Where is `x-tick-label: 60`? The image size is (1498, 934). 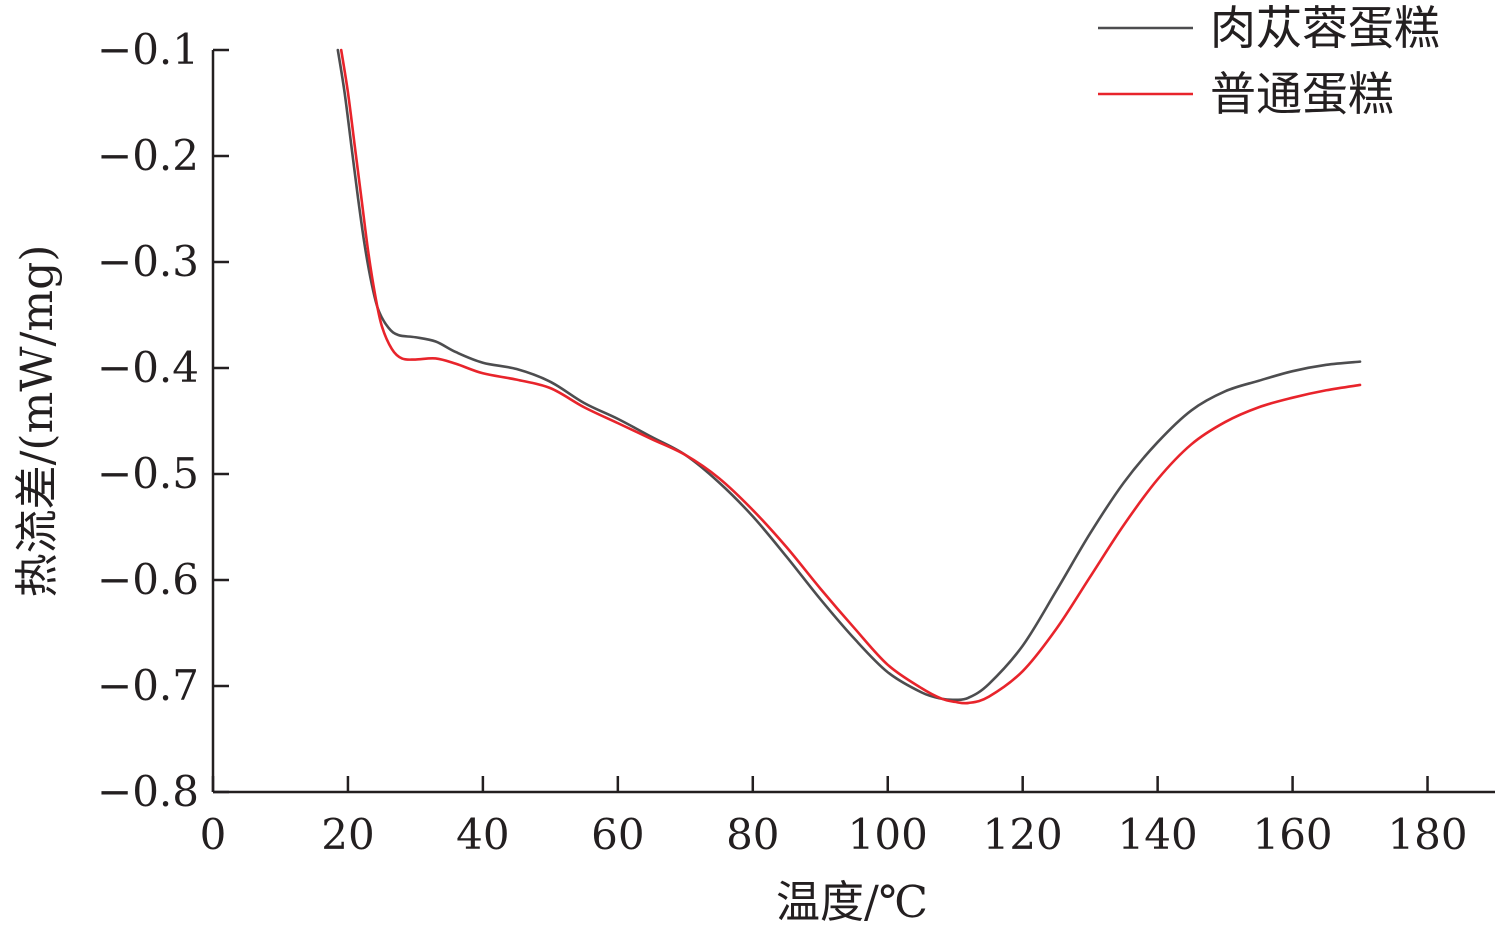 x-tick-label: 60 is located at coordinates (617, 834).